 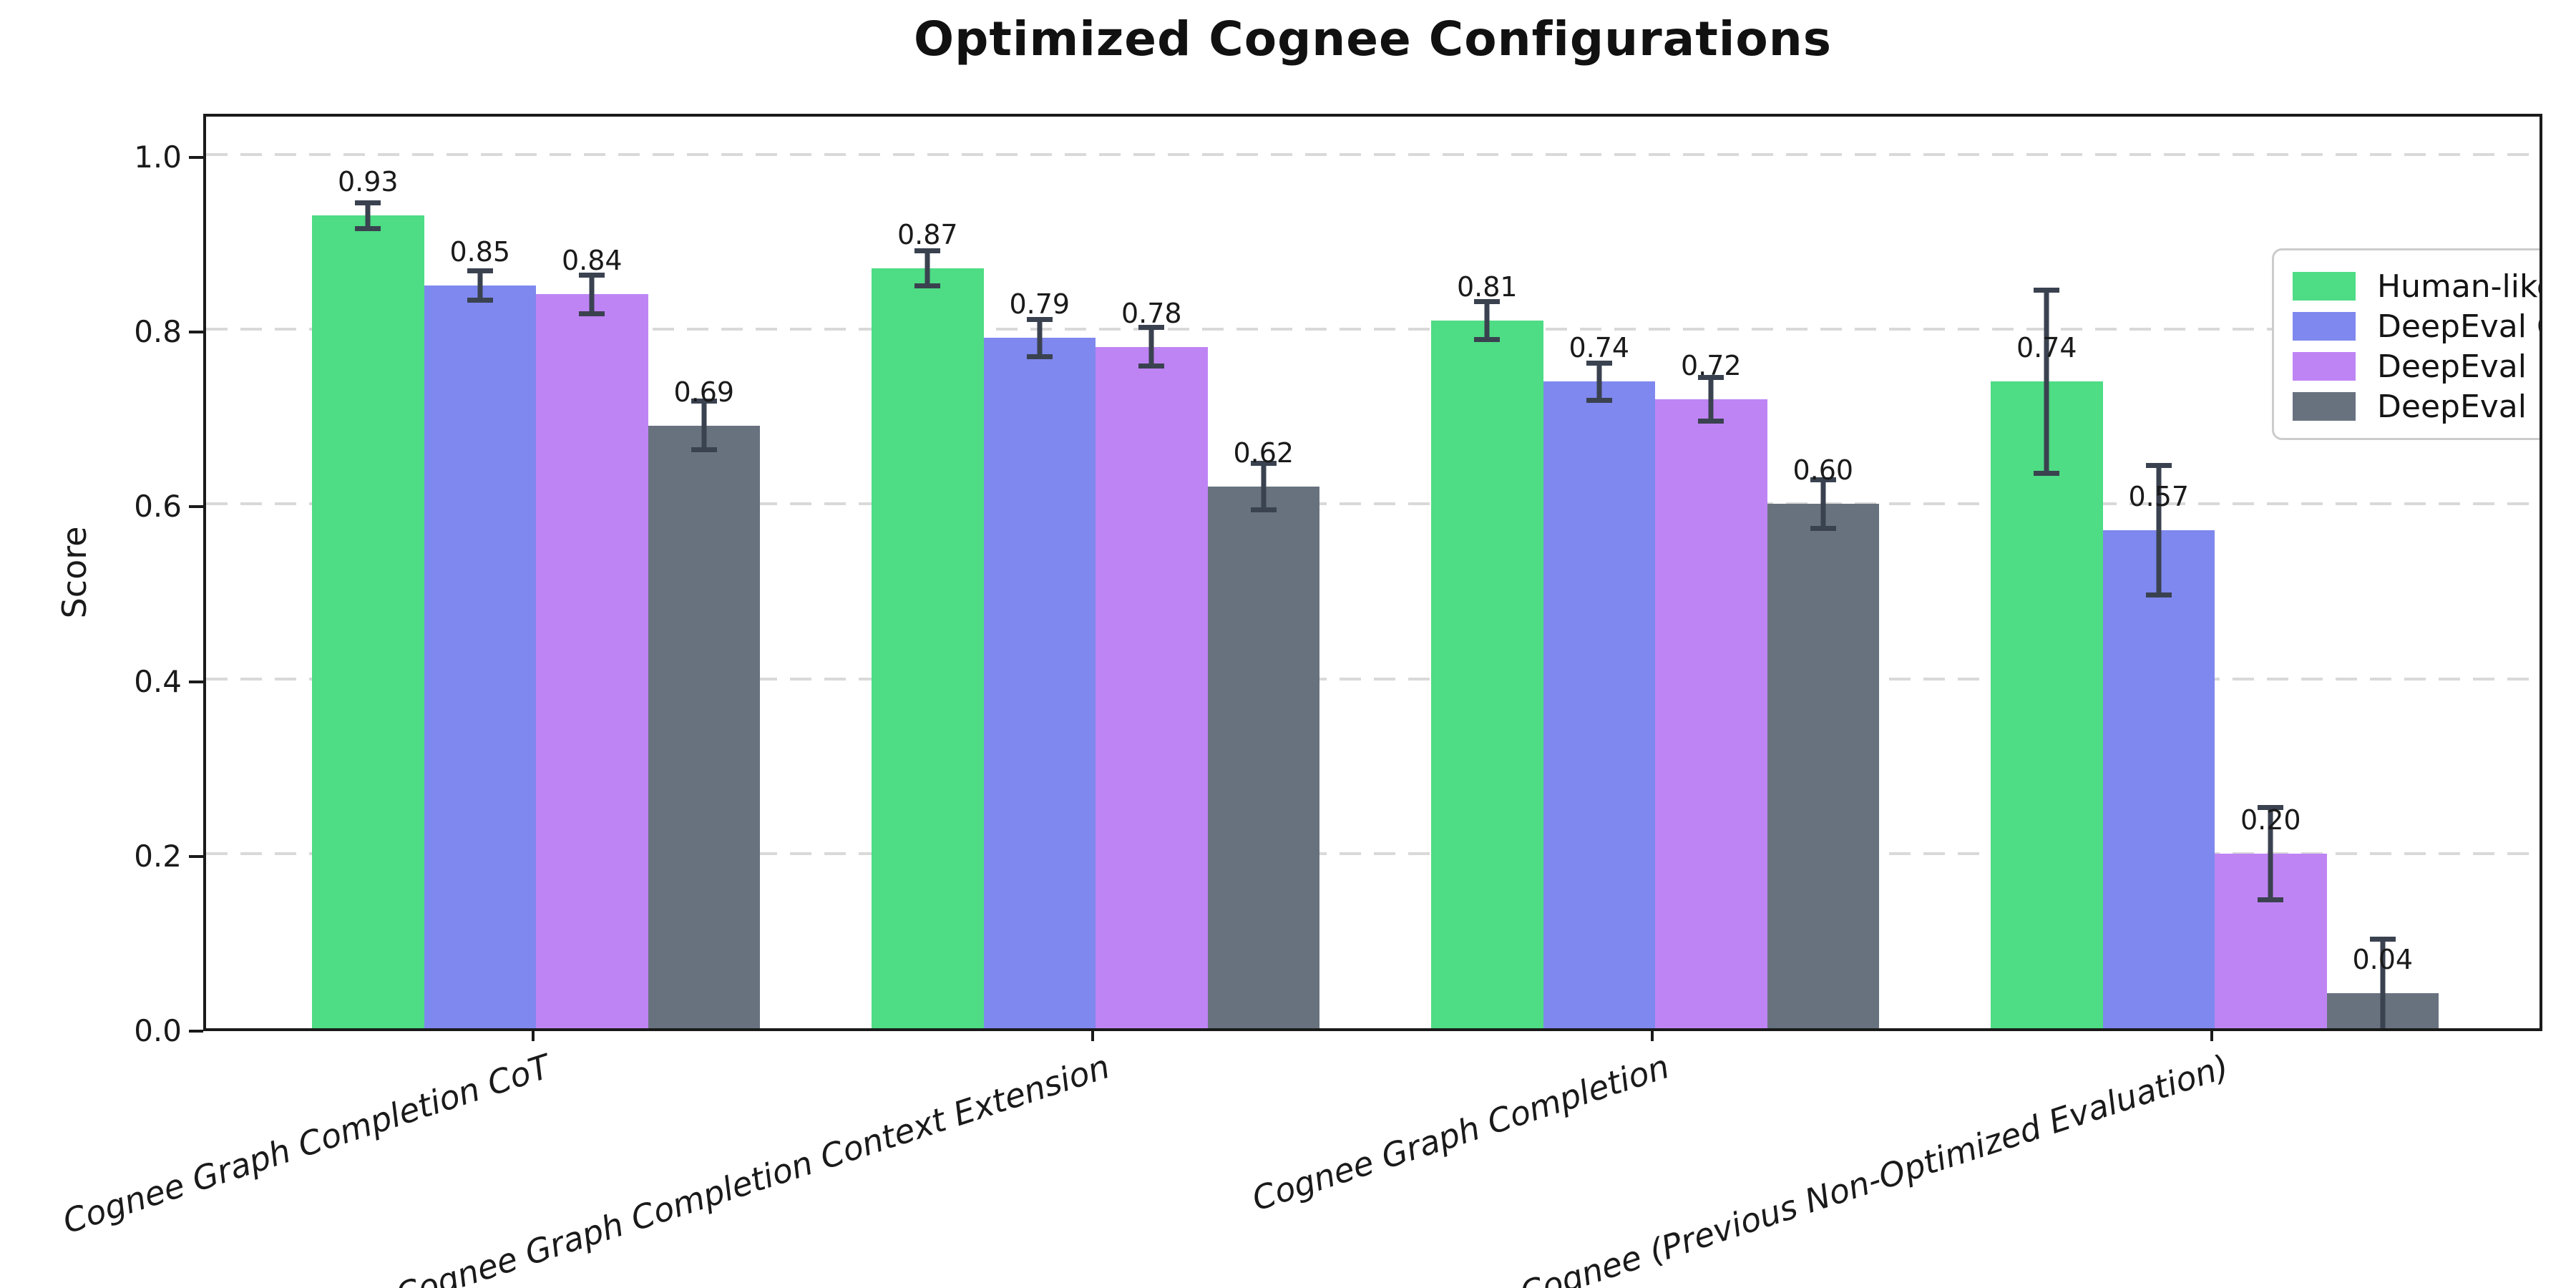 I want to click on y-tick-label: 0.6, so click(x=158, y=507).